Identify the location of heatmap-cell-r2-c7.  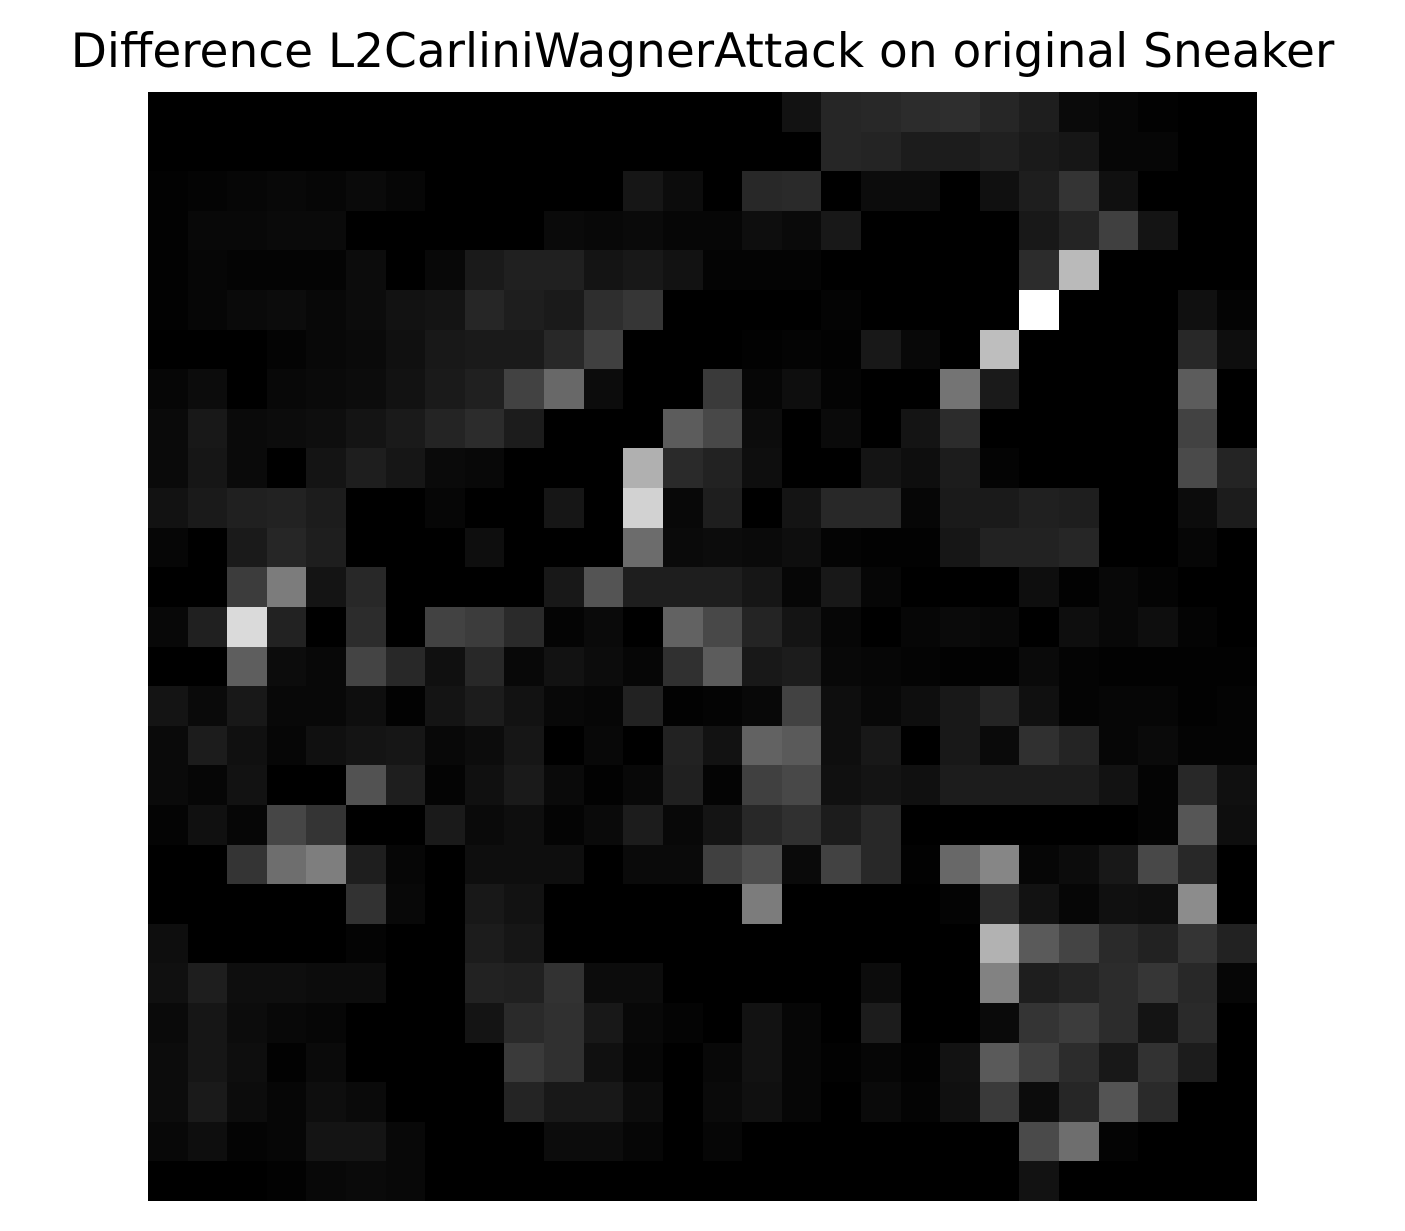
(445, 191).